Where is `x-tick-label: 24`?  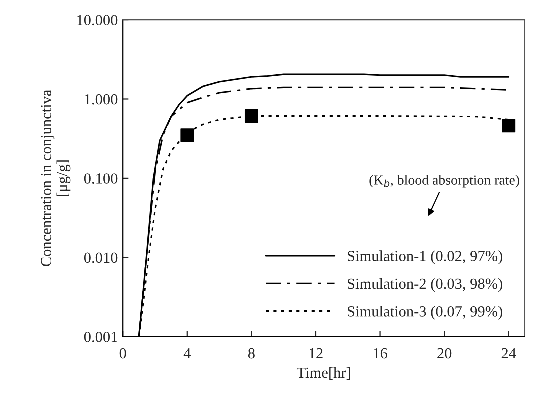
x-tick-label: 24 is located at coordinates (509, 353).